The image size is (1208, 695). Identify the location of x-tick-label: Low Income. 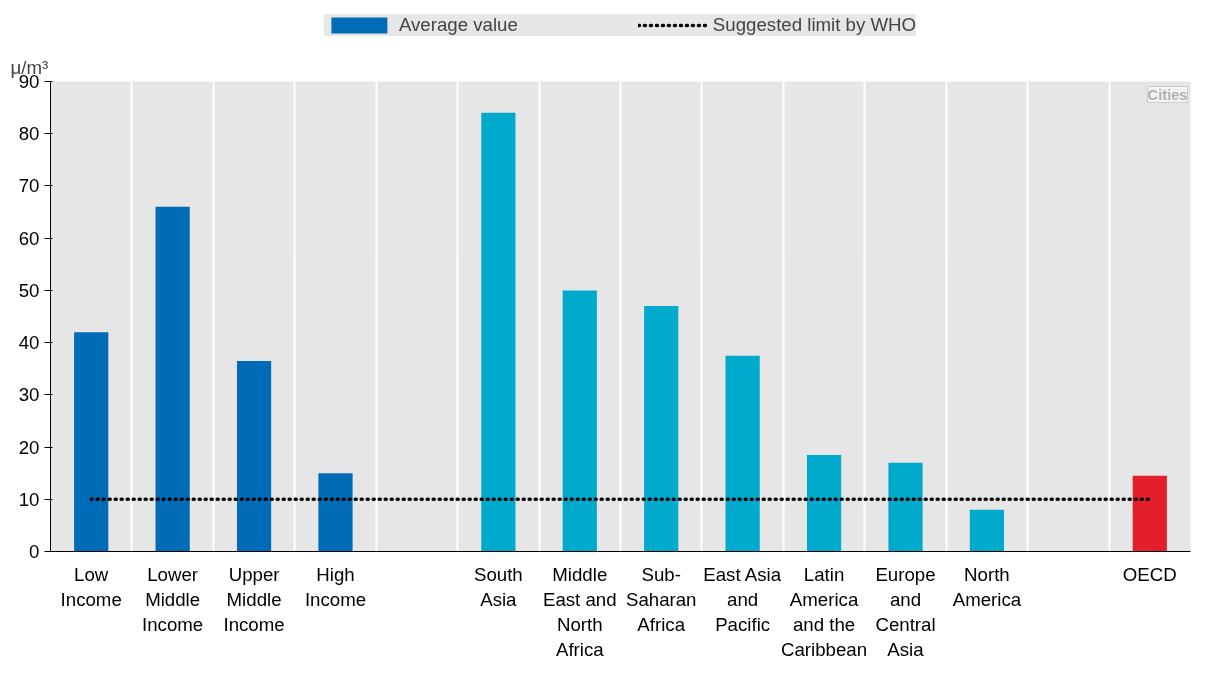
(91, 586).